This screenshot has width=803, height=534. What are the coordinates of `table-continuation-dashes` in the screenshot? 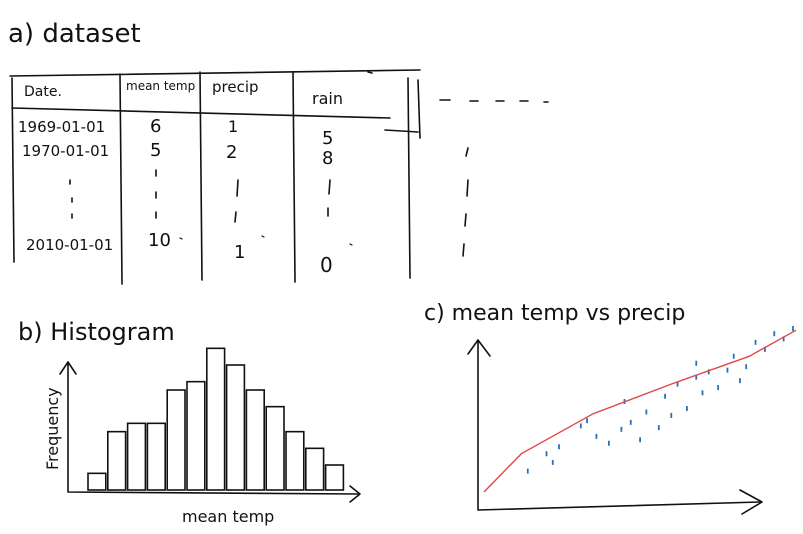 It's located at (494, 101).